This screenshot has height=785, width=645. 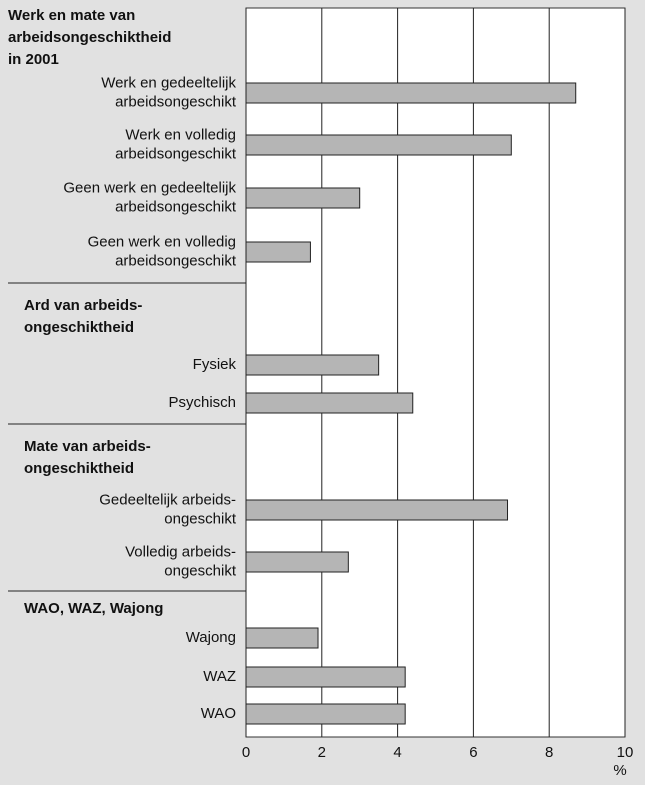 What do you see at coordinates (218, 713) in the screenshot?
I see `category-label: WAO` at bounding box center [218, 713].